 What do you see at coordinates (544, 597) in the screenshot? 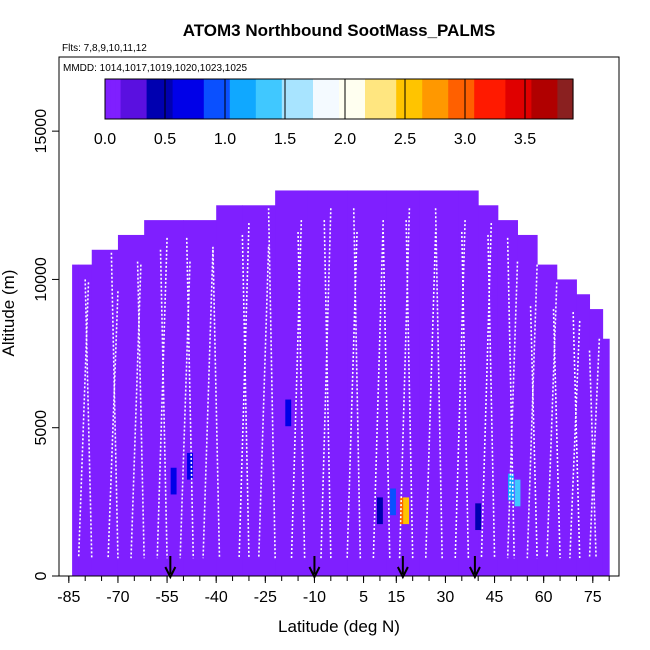
I see `x-tick-label: 60` at bounding box center [544, 597].